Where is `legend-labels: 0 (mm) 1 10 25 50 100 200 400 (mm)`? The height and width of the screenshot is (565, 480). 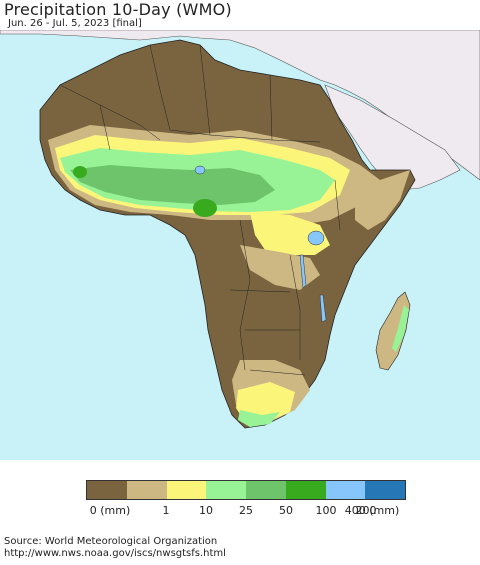 legend-labels: 0 (mm) 1 10 25 50 100 200 400 (mm) is located at coordinates (240, 511).